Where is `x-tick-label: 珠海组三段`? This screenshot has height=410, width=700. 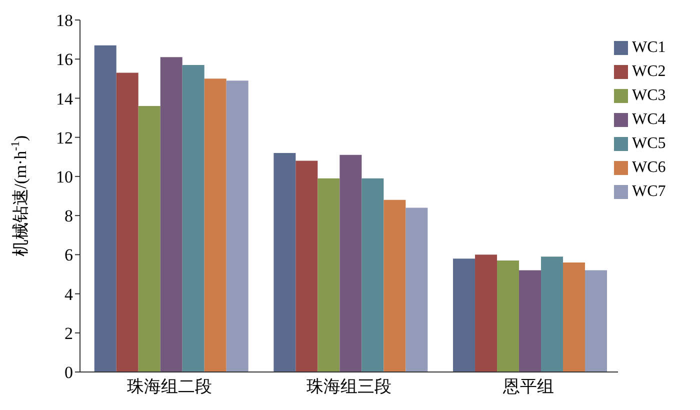
x-tick-label: 珠海组三段 is located at coordinates (349, 386).